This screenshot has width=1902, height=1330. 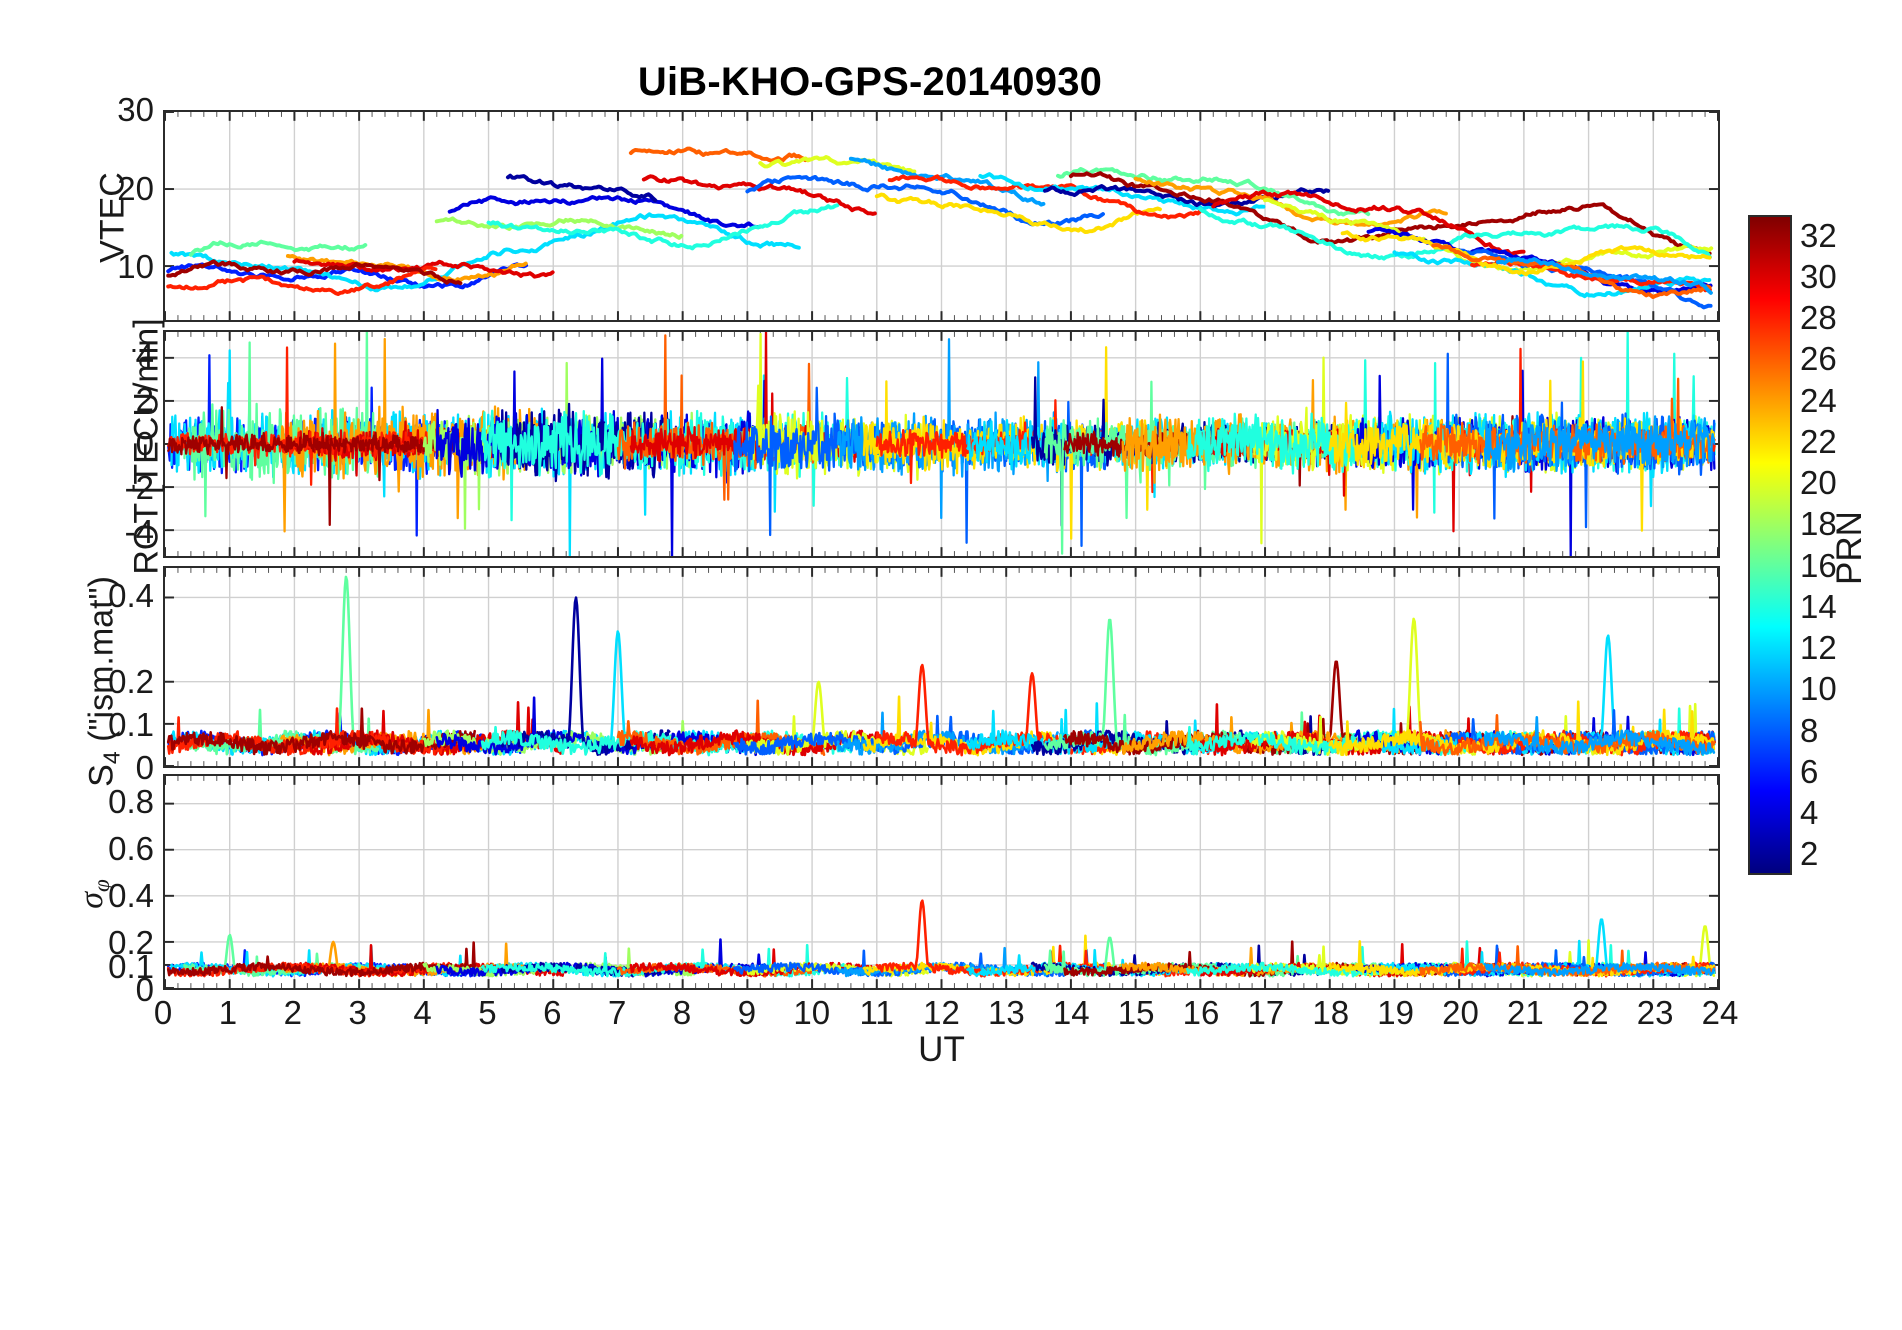 What do you see at coordinates (1331, 1012) in the screenshot?
I see `x-tick-label: 18` at bounding box center [1331, 1012].